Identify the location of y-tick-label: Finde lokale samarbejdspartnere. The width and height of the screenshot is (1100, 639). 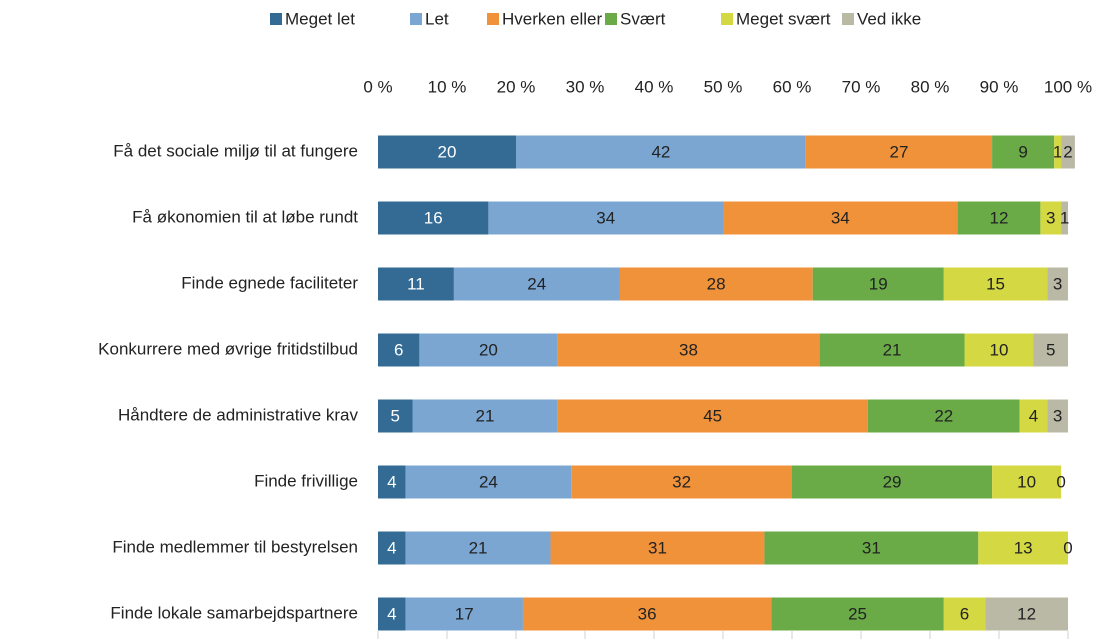
(234, 612).